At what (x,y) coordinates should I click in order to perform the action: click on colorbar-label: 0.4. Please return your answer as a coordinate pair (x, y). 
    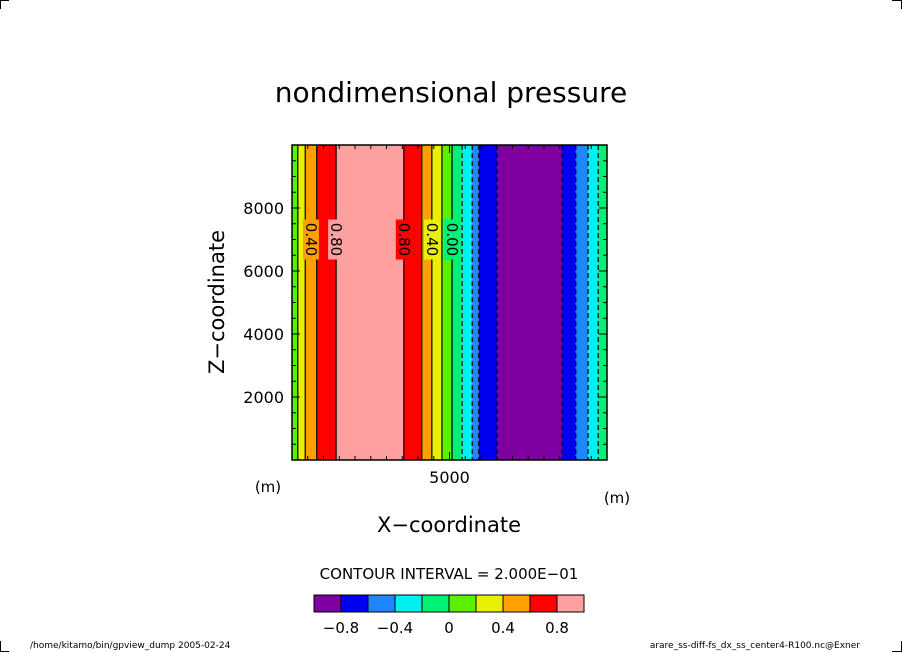
    Looking at the image, I should click on (503, 628).